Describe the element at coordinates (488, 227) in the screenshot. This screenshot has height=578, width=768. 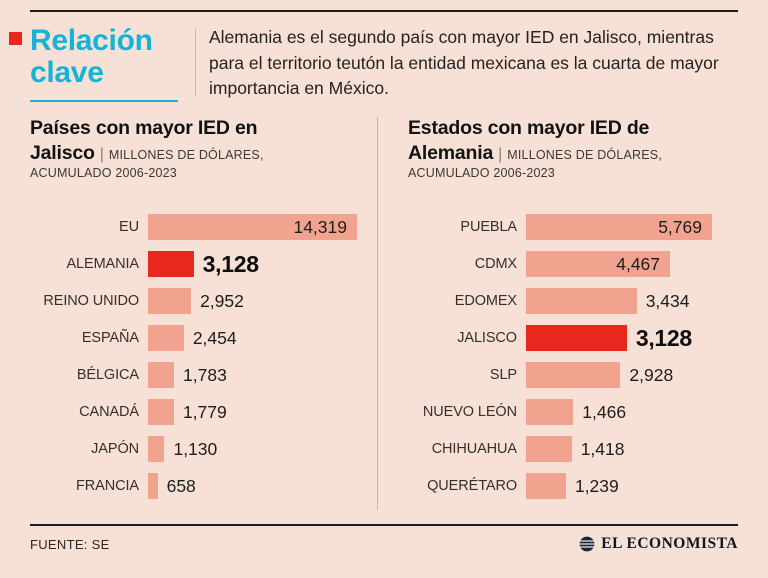
I see `bar-label: PUEBLA` at that location.